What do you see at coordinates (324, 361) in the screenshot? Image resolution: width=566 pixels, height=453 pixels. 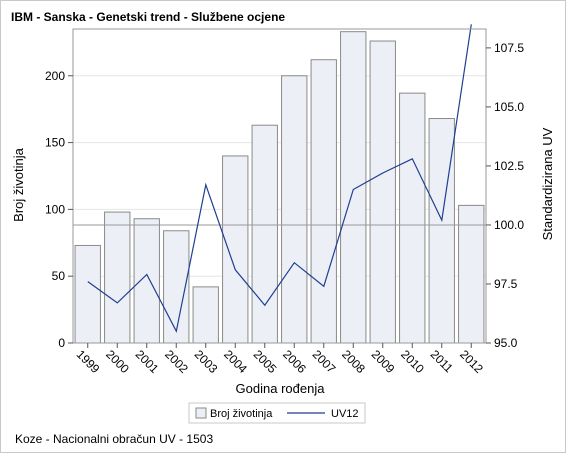 I see `x-tick-label: 2007` at bounding box center [324, 361].